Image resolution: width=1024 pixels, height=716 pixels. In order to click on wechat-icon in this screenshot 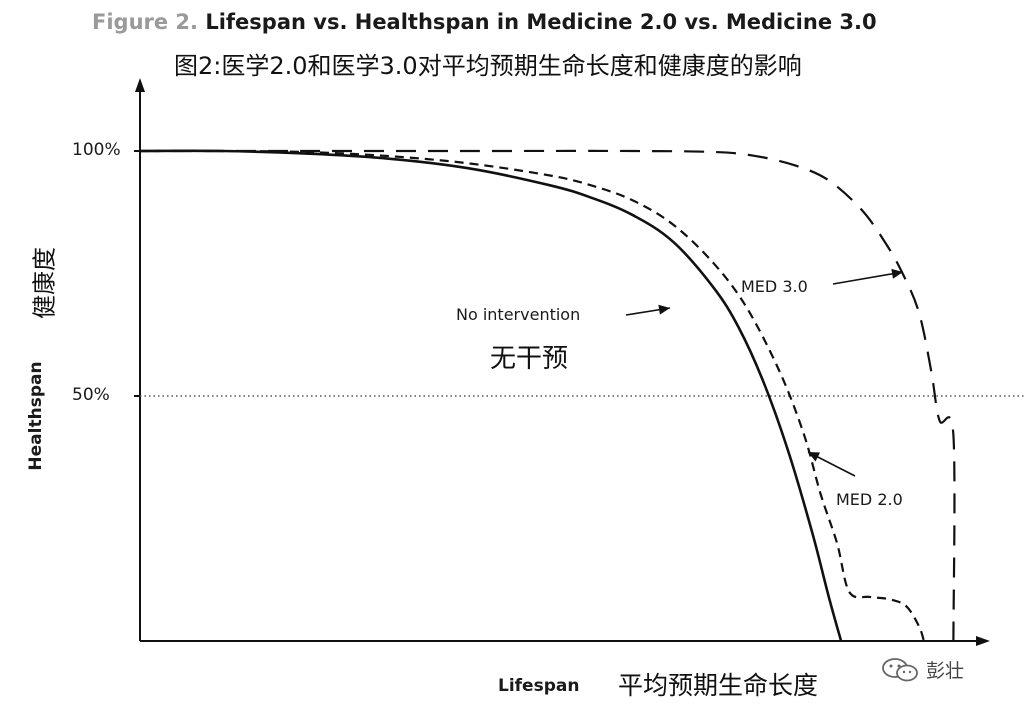, I will do `click(900, 669)`.